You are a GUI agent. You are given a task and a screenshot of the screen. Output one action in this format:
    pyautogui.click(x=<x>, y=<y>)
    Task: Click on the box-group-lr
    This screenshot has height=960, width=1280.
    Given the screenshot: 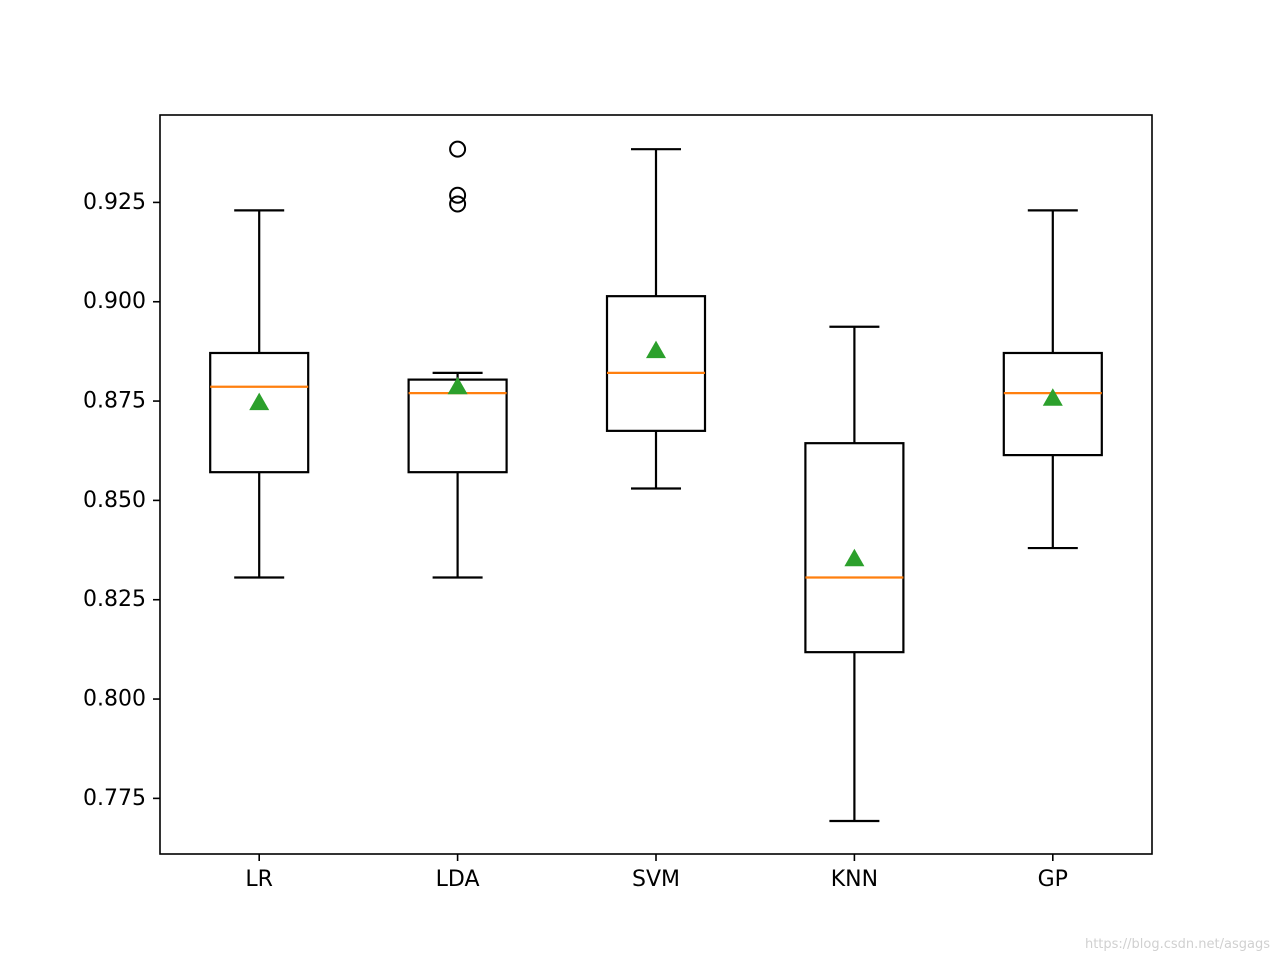 What is the action you would take?
    pyautogui.click(x=259, y=394)
    